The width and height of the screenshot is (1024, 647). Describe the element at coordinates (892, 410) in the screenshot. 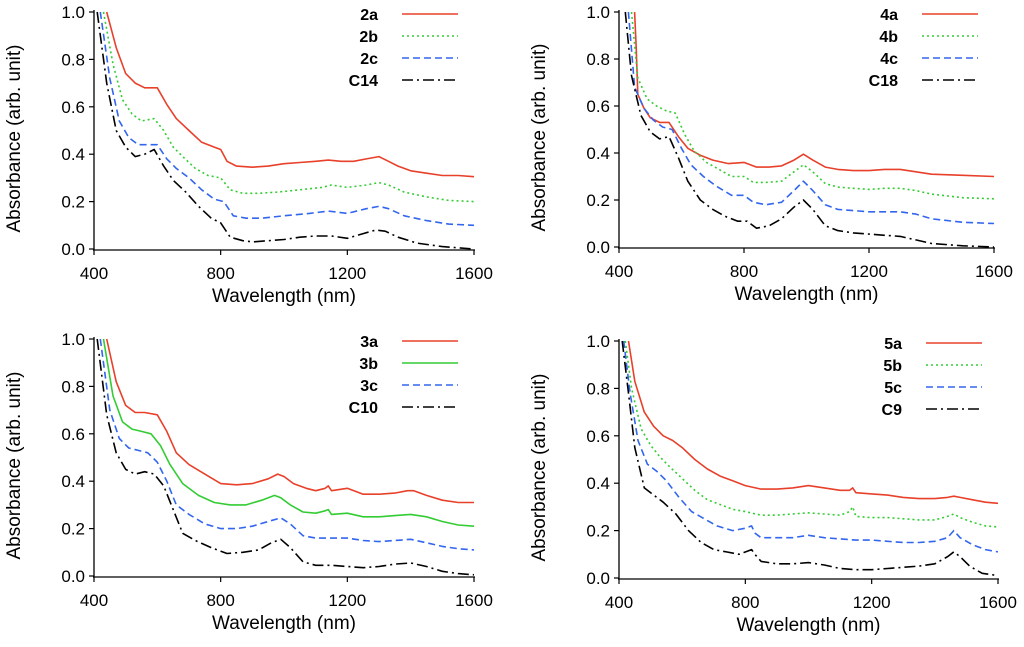

I see `legend-label-C9: C9` at that location.